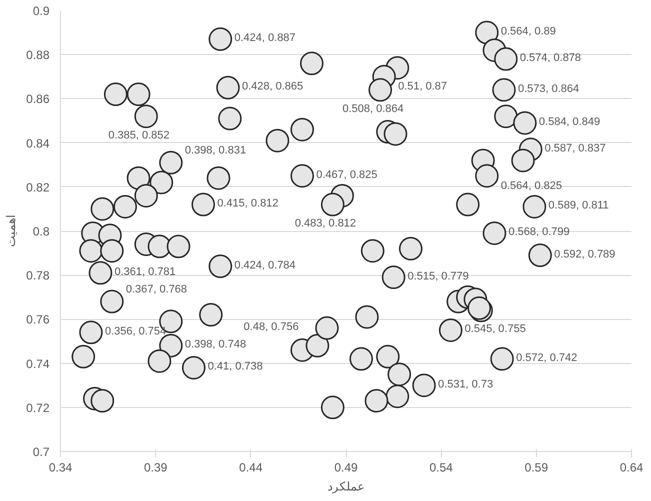 This screenshot has width=651, height=501. Describe the element at coordinates (585, 254) in the screenshot. I see `data-label: 0.592, 0.789` at that location.